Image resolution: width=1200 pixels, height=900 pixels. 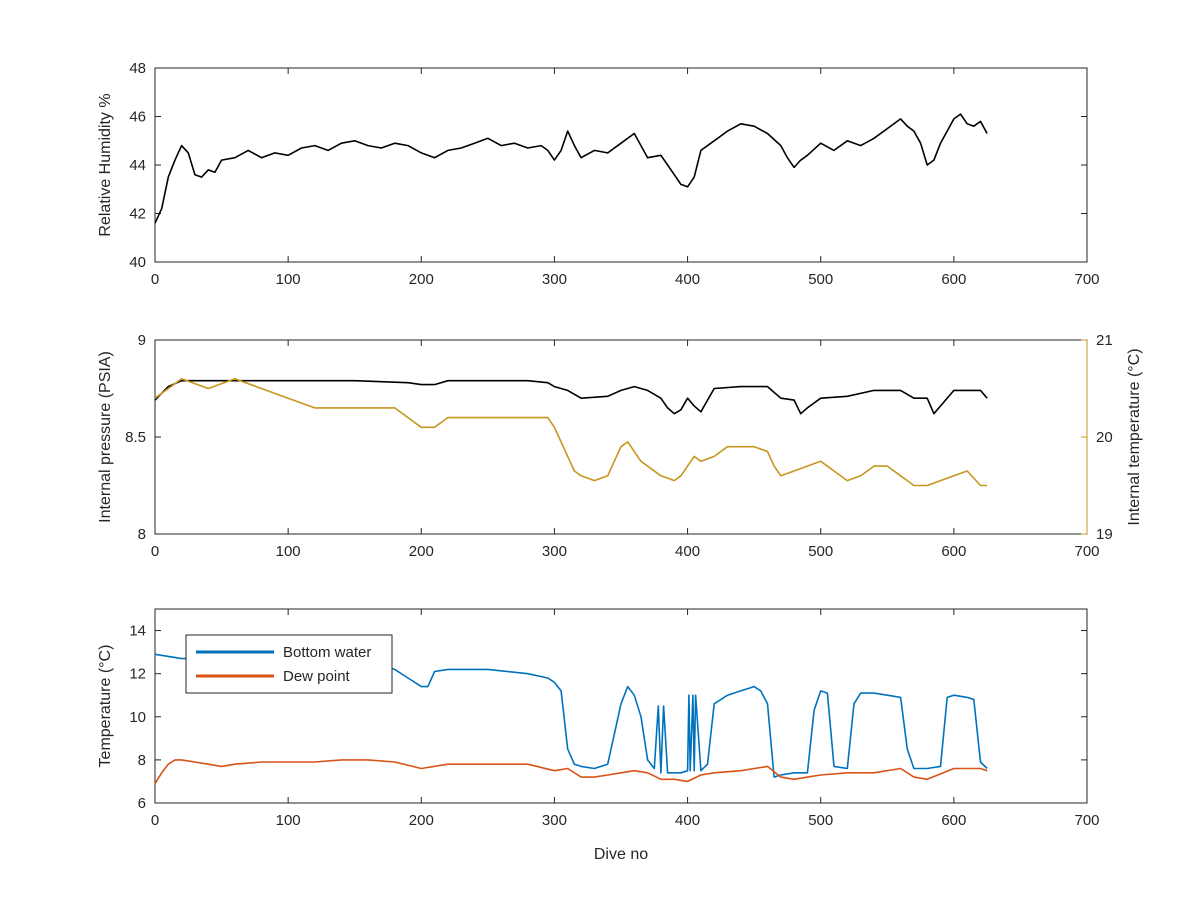 What do you see at coordinates (135, 437) in the screenshot?
I see `y-tick-label: 8.5` at bounding box center [135, 437].